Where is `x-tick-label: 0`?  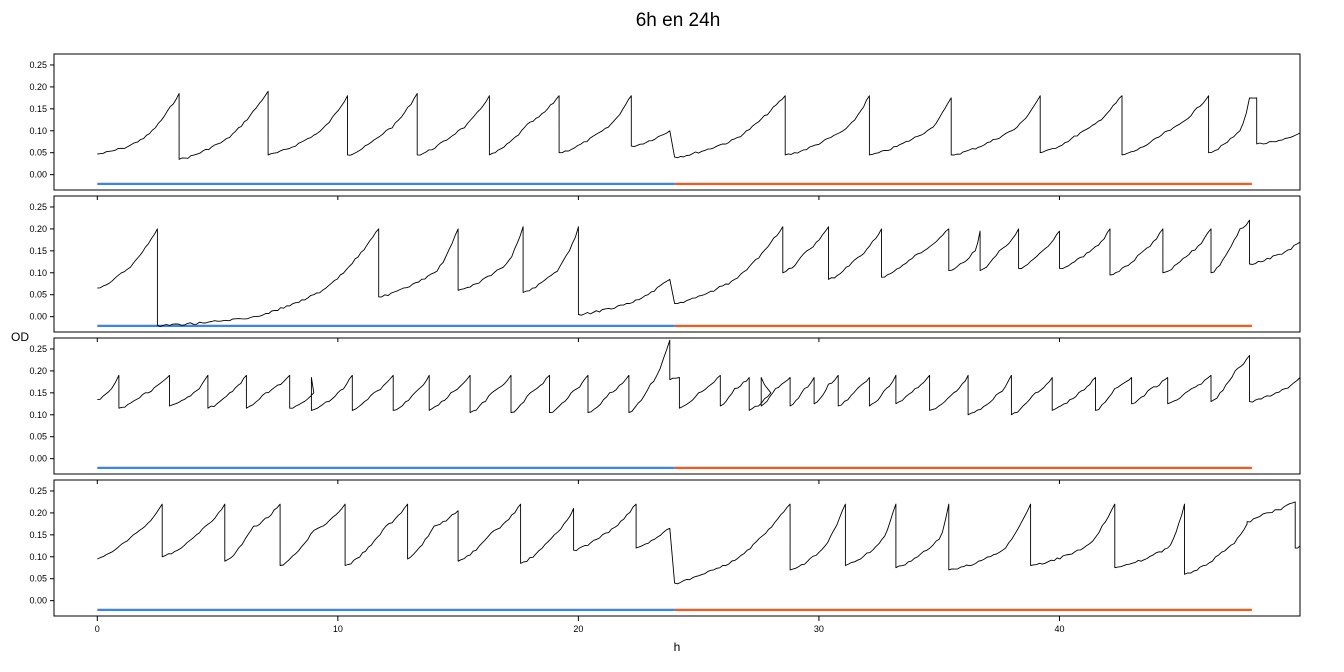 x-tick-label: 0 is located at coordinates (97, 629).